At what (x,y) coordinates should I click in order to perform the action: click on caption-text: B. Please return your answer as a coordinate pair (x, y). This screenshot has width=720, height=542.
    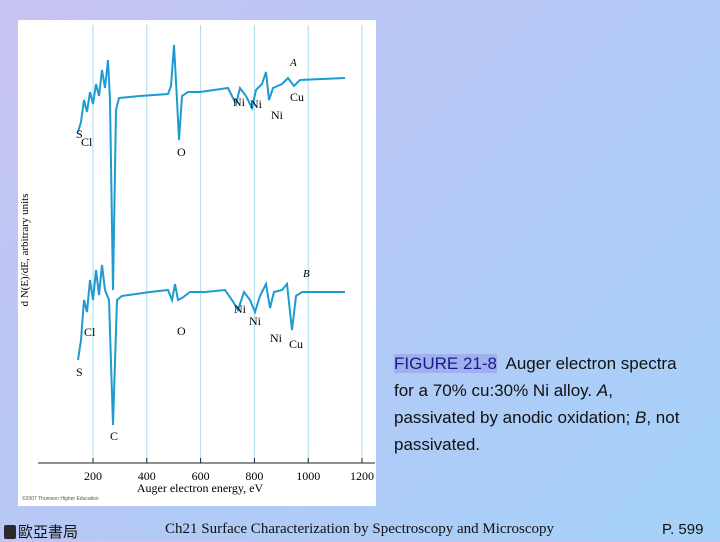
    Looking at the image, I should click on (641, 417).